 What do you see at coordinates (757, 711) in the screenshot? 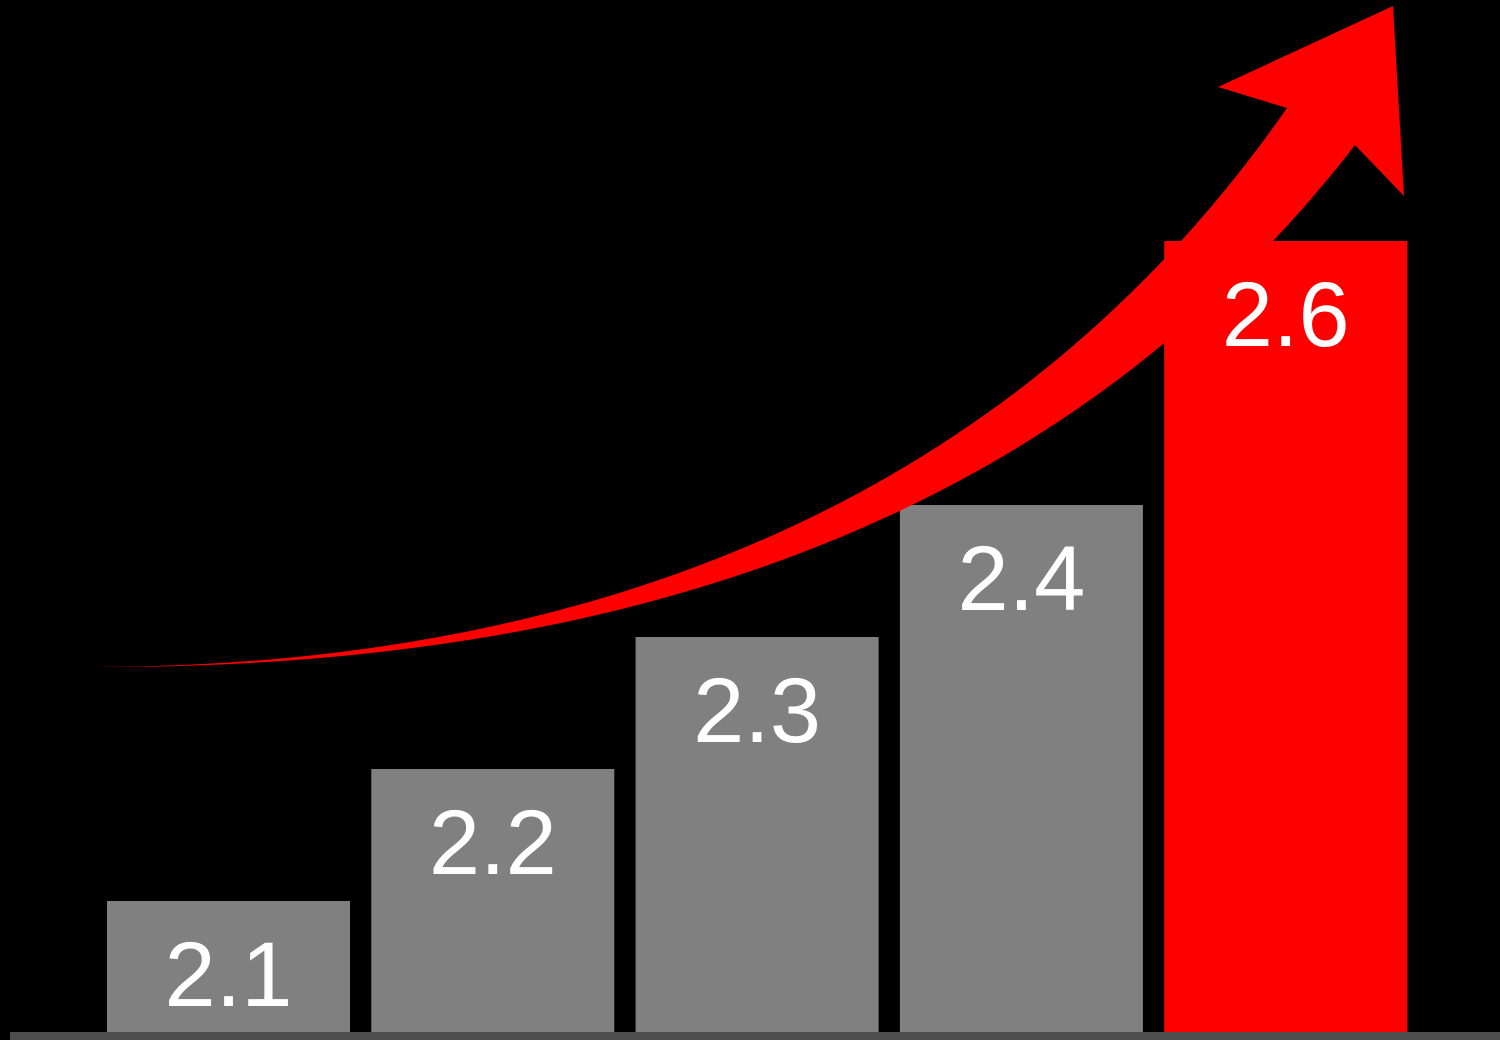
I see `bar-value-label-3: 2.3` at bounding box center [757, 711].